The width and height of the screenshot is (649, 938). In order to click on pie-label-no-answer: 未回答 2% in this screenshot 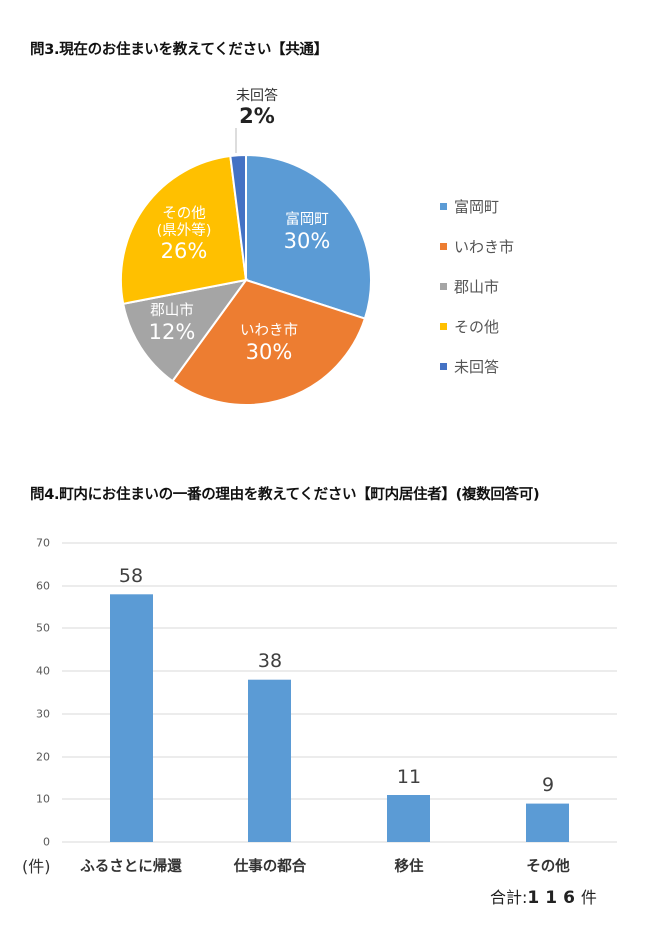, I will do `click(257, 108)`.